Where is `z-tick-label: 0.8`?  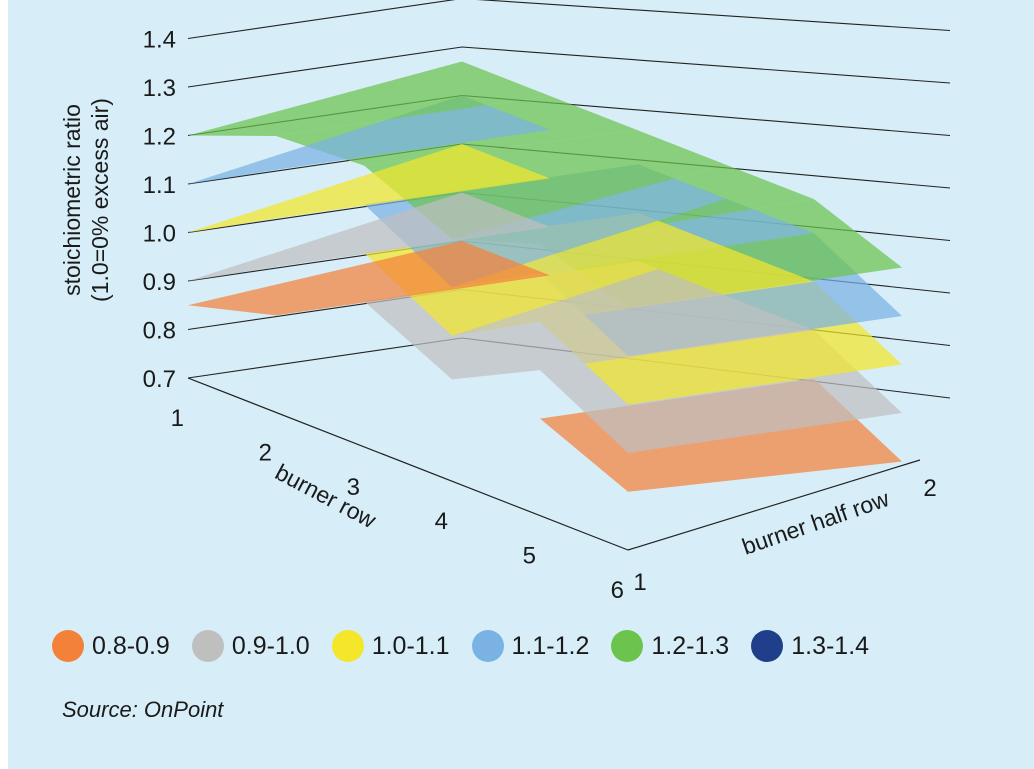 z-tick-label: 0.8 is located at coordinates (159, 331).